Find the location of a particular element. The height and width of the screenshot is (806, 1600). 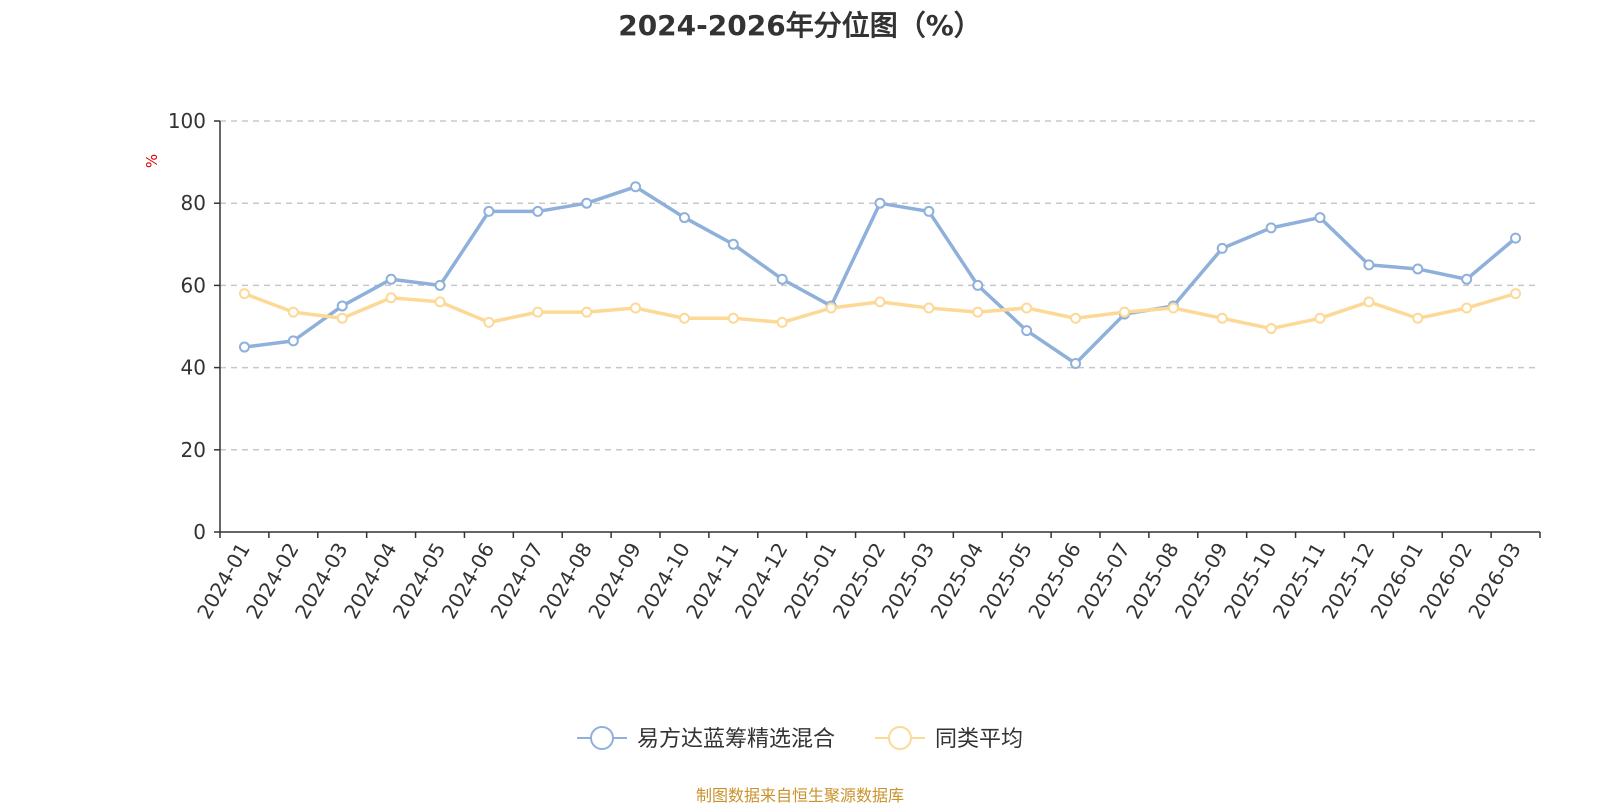

legend: 易方达蓝筹精选混合 同类平均 is located at coordinates (800, 739).